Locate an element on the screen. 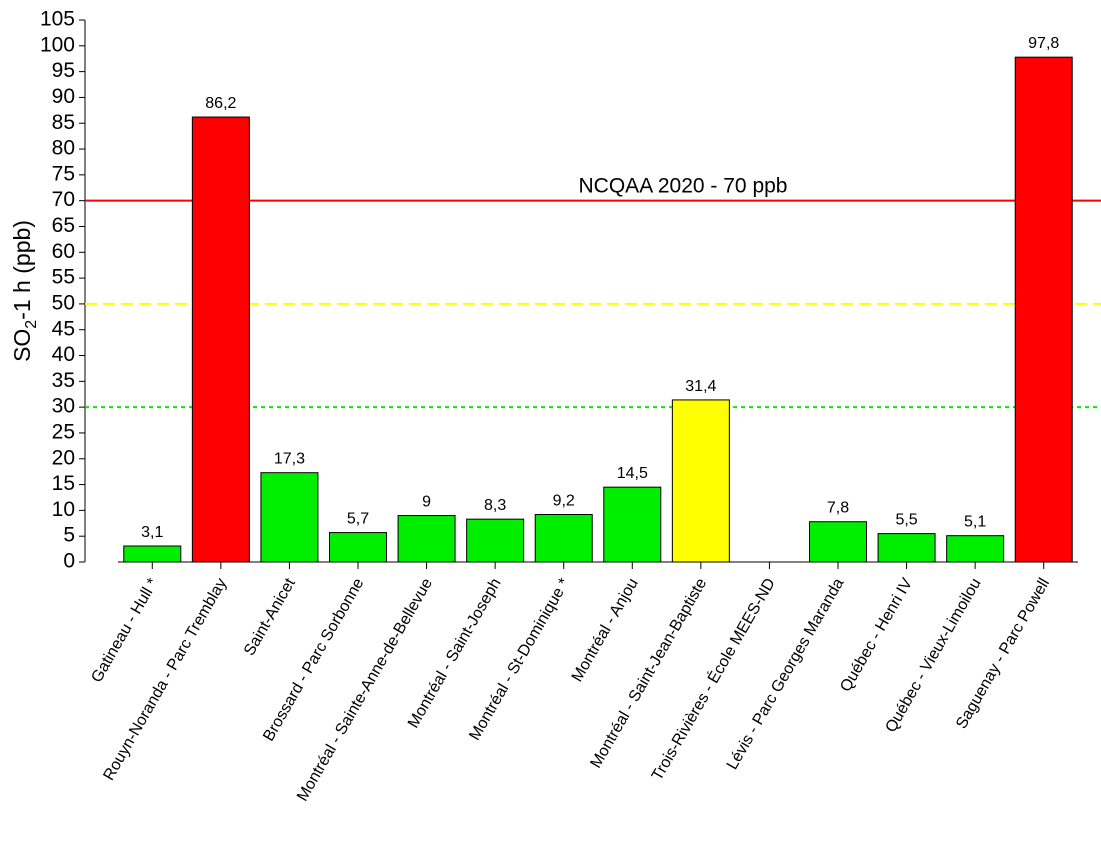 The height and width of the screenshot is (854, 1101). y-tick-label: 60 is located at coordinates (63, 251).